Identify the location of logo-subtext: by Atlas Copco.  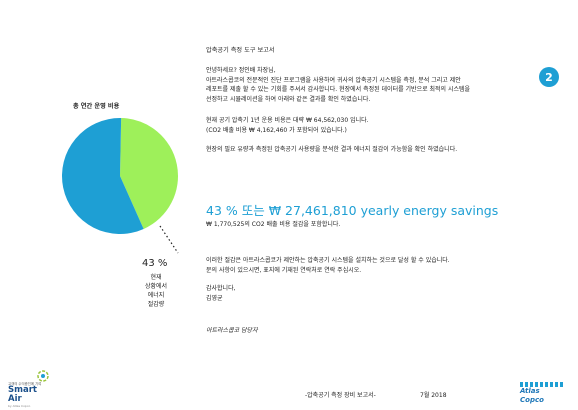
(19, 406).